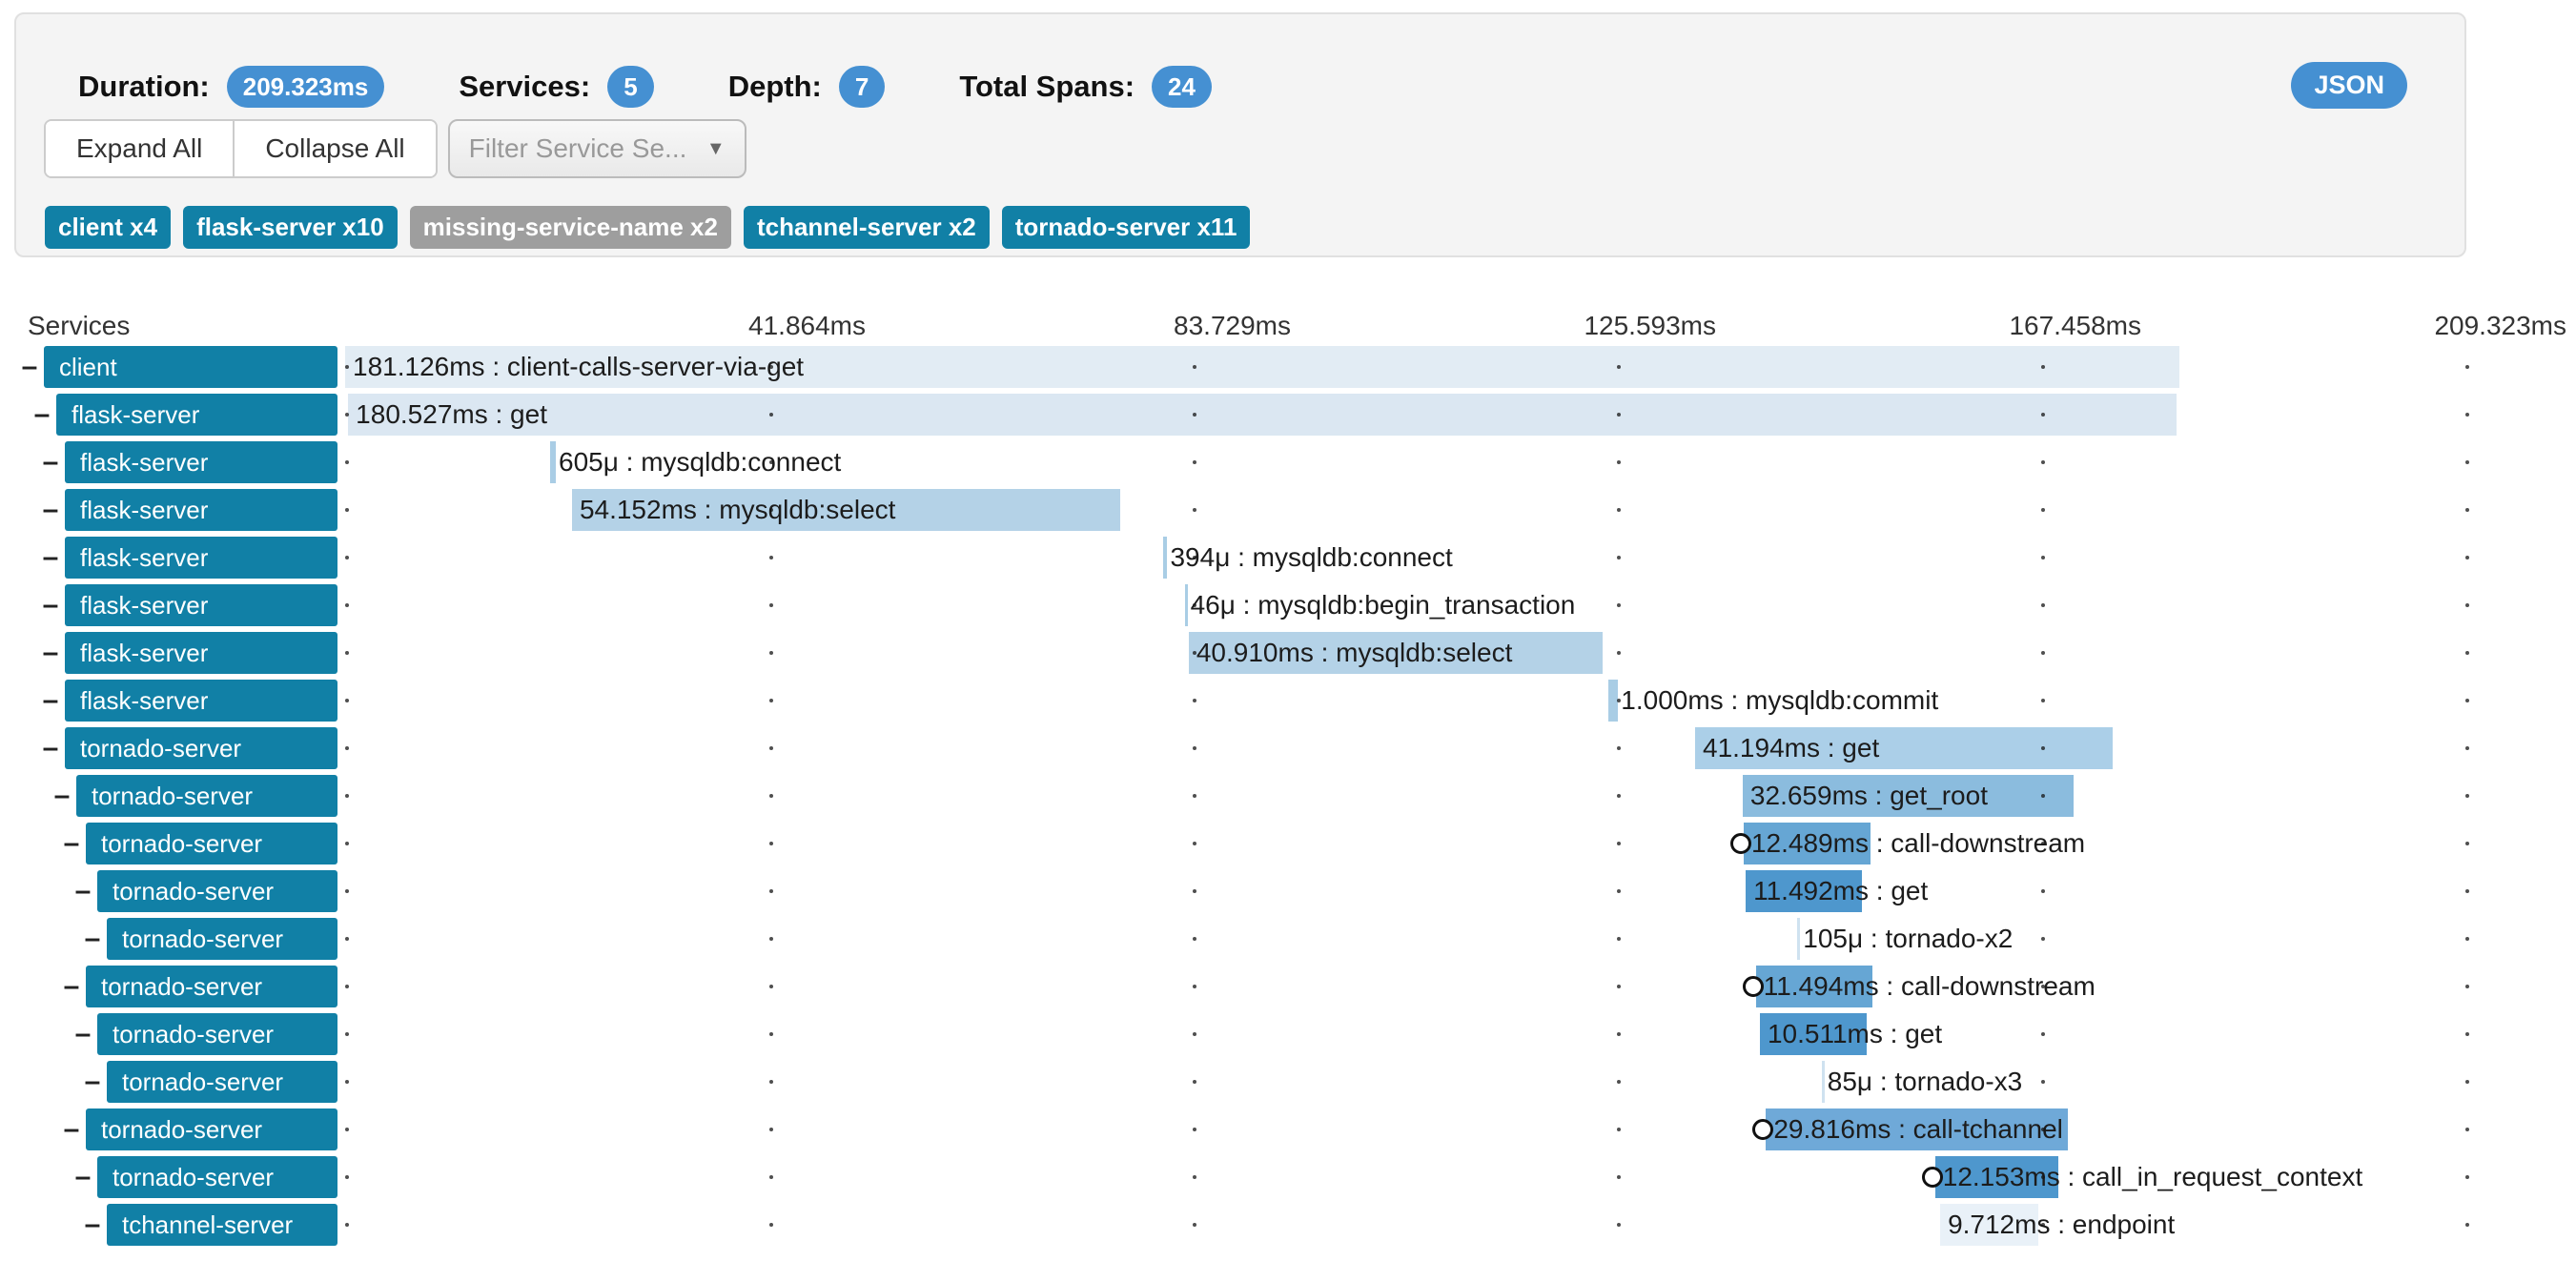 The image size is (2576, 1261). What do you see at coordinates (1383, 605) in the screenshot?
I see `span-label: 46μ : mysqldb:begin_transaction` at bounding box center [1383, 605].